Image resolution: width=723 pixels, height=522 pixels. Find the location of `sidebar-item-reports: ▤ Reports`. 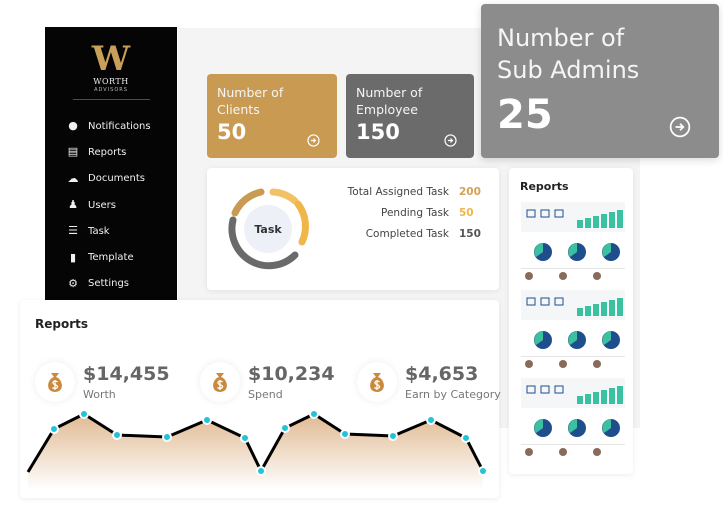

sidebar-item-reports: ▤ Reports is located at coordinates (108, 152).